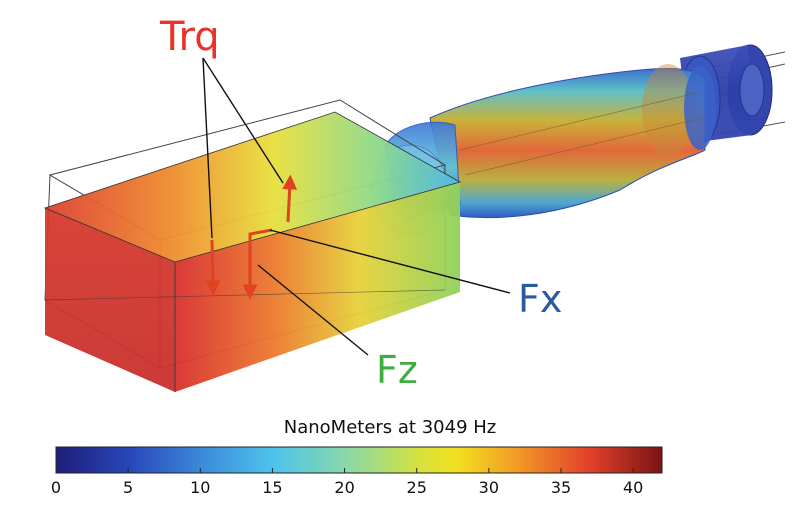  I want to click on colorbar-tick-label: 15, so click(272, 487).